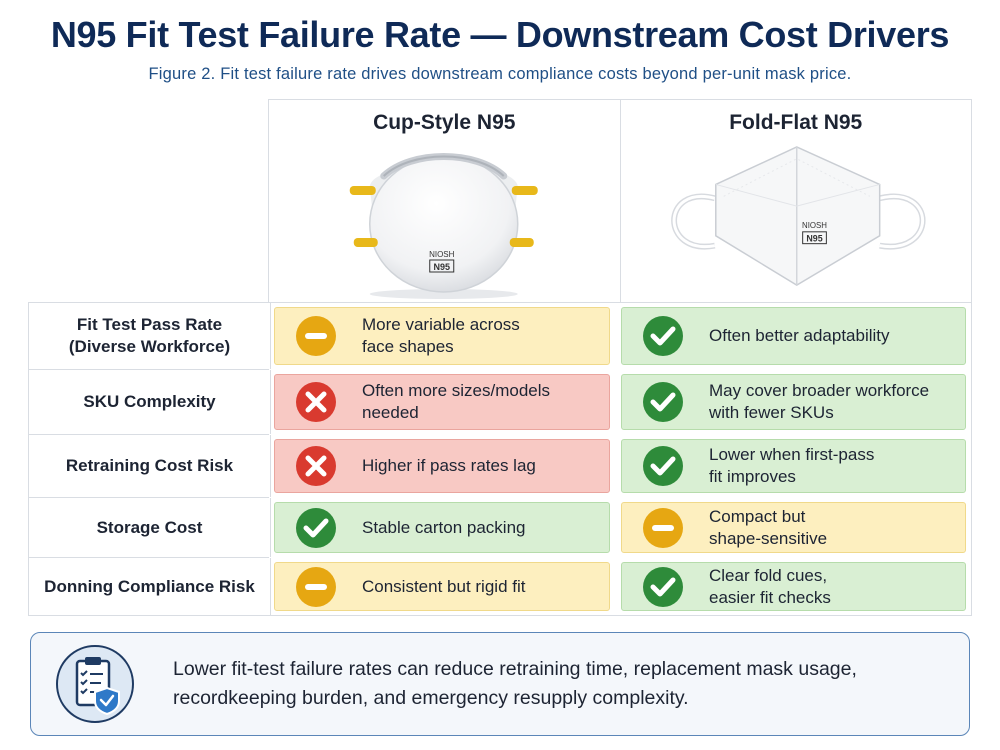 This screenshot has width=1000, height=750. I want to click on product-fold-flat: Fold-Flat N95 NIOSH N95, so click(795, 201).